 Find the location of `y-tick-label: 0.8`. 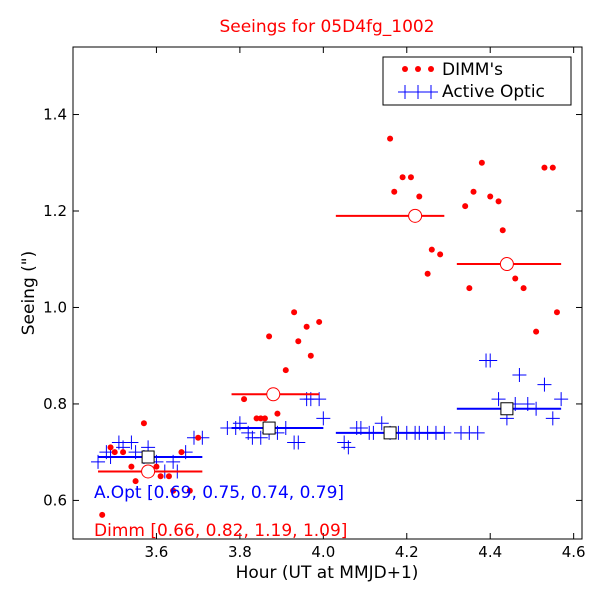

y-tick-label: 0.8 is located at coordinates (55, 404).